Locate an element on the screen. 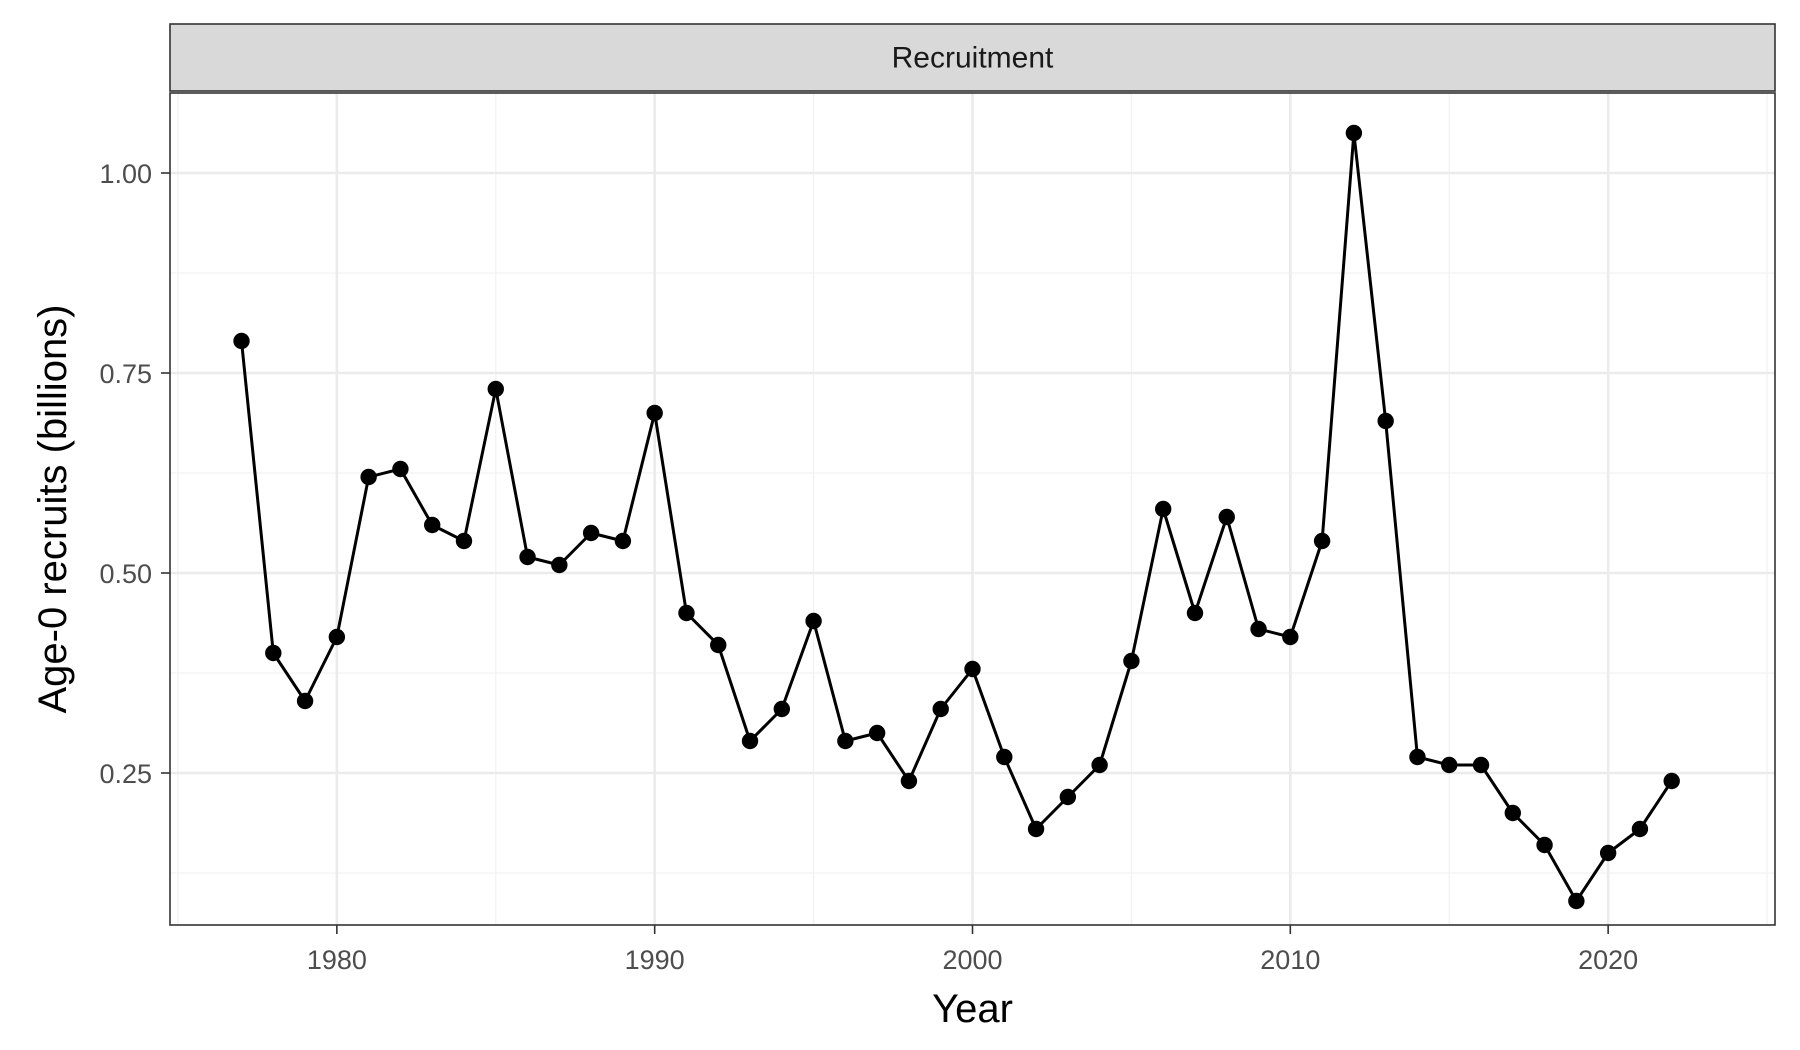 This screenshot has height=1050, width=1800. y-tick-label: 0.50 is located at coordinates (125, 574).